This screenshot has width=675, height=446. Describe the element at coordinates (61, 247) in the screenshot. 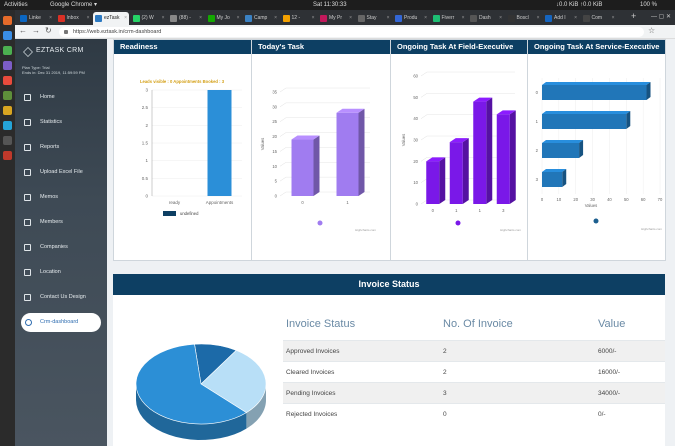

I see `sidebar-item-companies: Companies` at that location.